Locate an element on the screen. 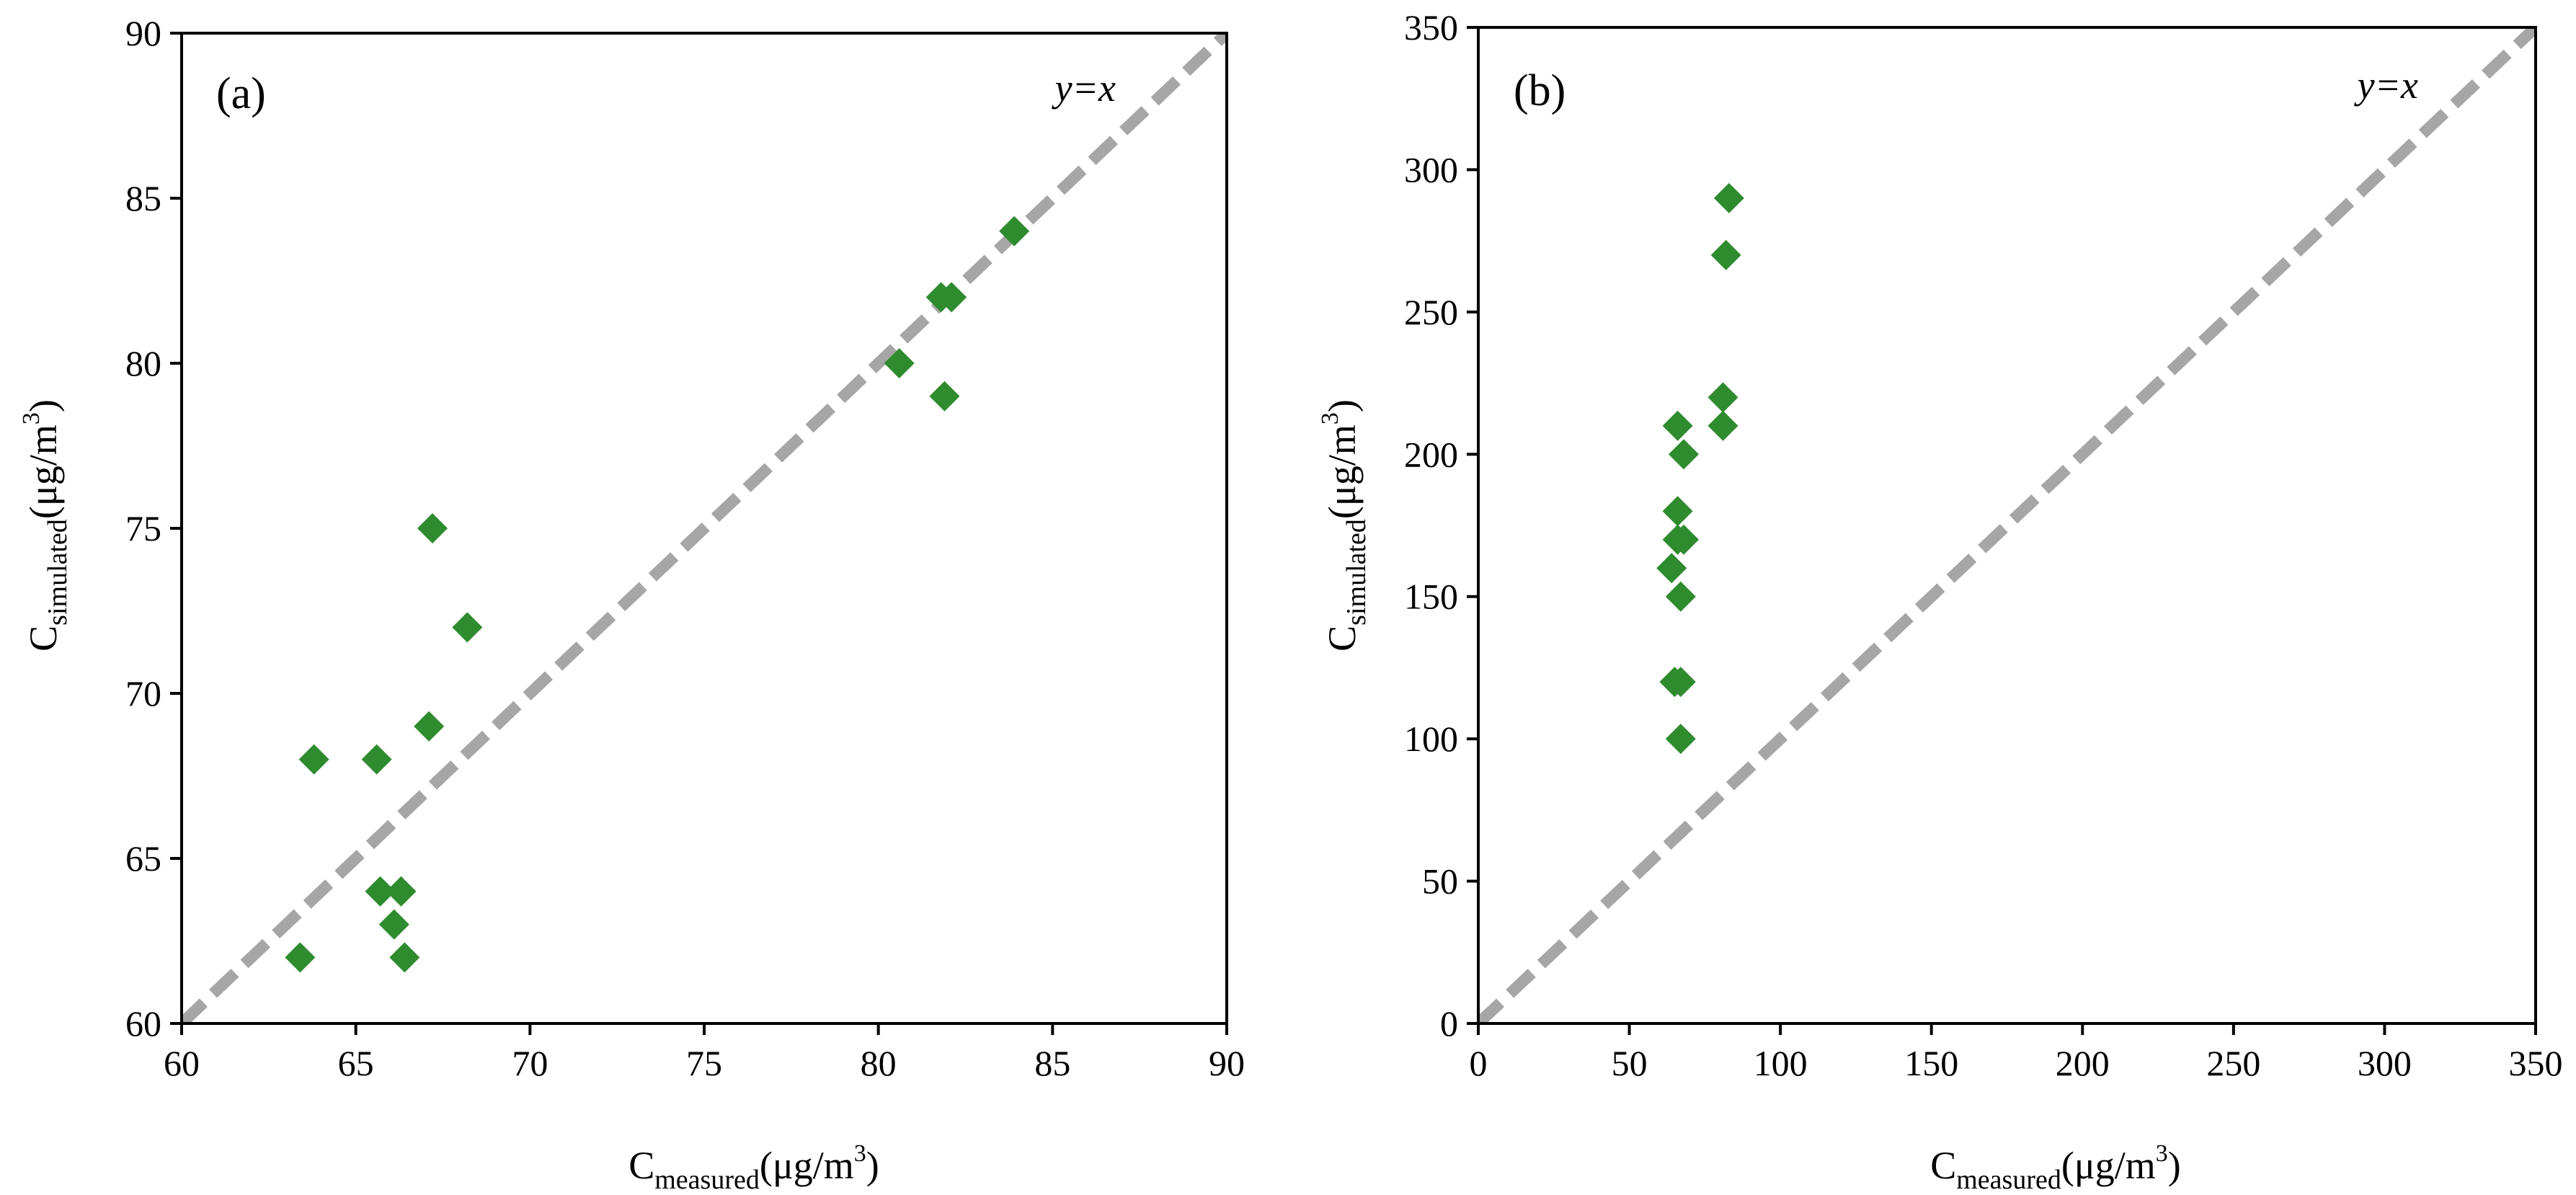 Image resolution: width=2576 pixels, height=1195 pixels. panel-b-x-tick-label: 200 is located at coordinates (2083, 1063).